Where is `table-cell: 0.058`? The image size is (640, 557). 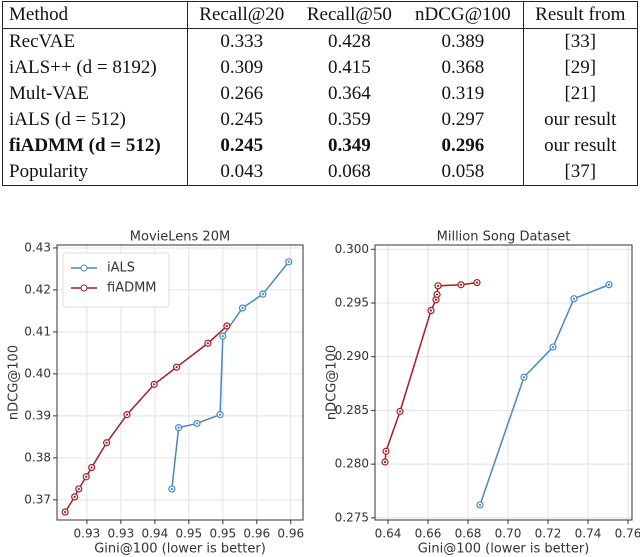
table-cell: 0.058 is located at coordinates (463, 171).